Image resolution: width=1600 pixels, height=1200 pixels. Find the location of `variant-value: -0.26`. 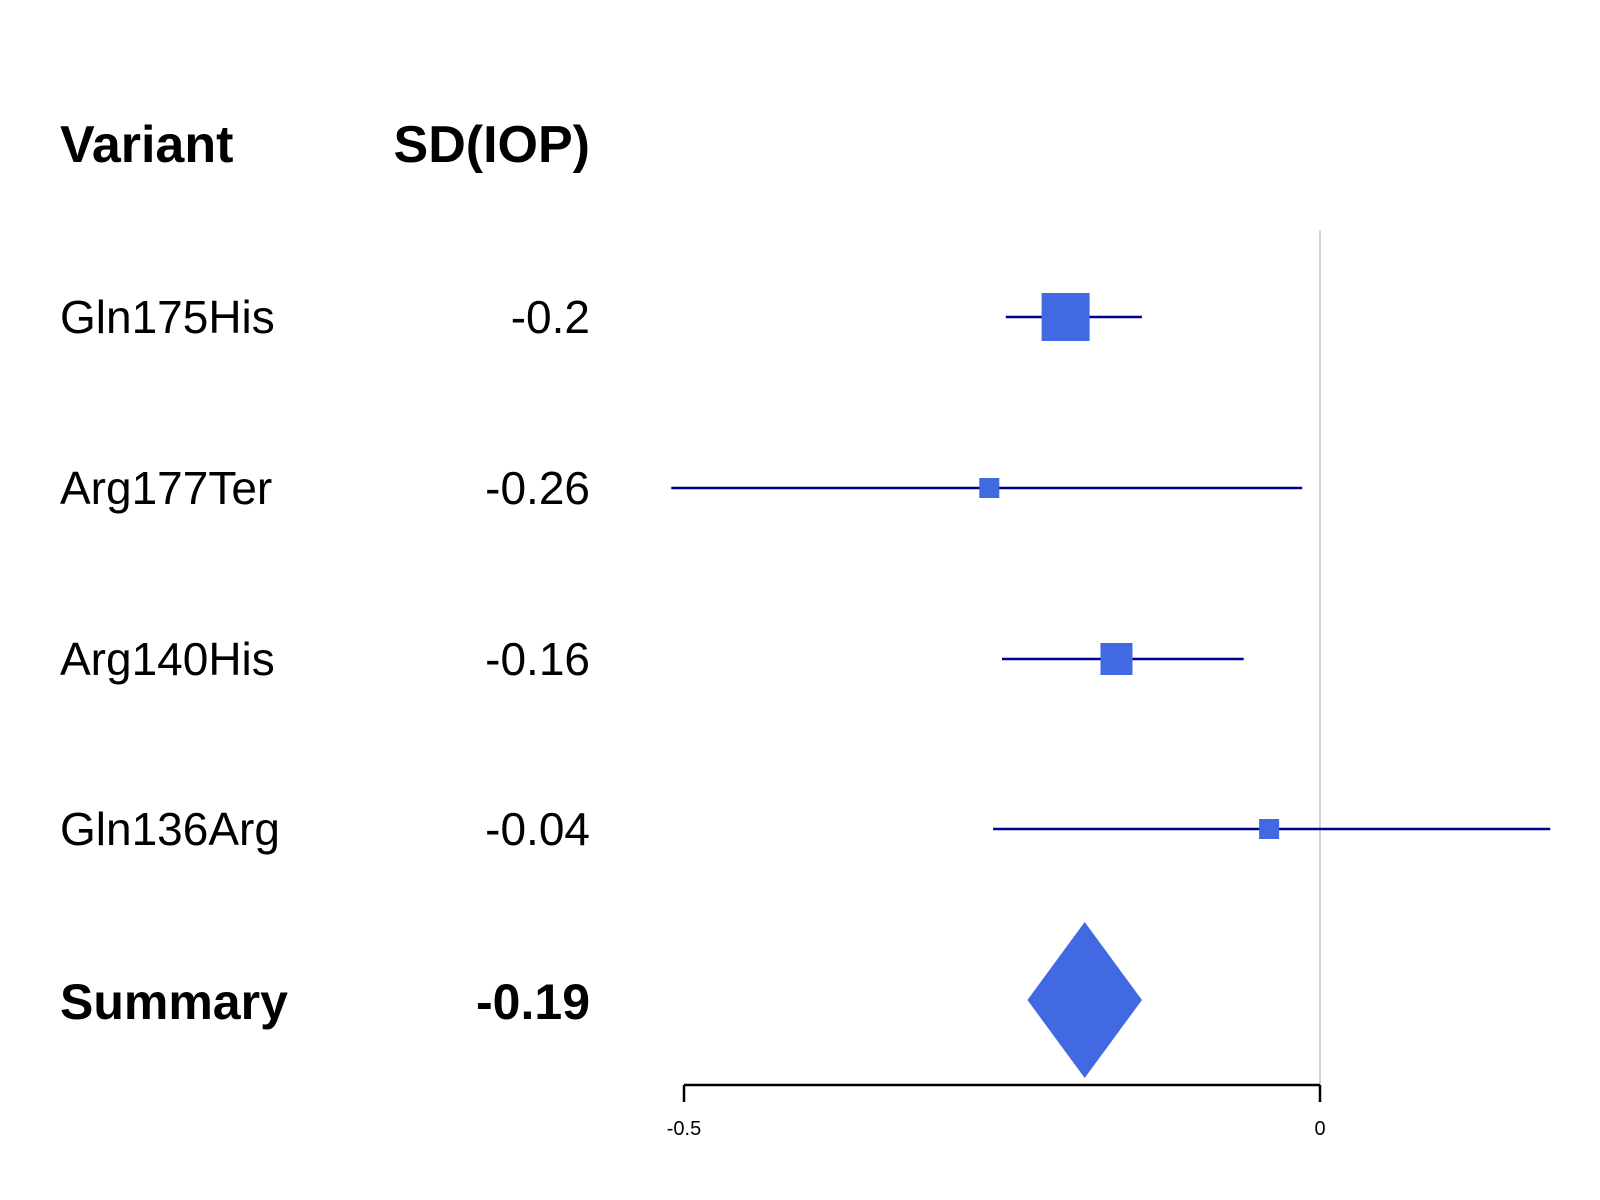

variant-value: -0.26 is located at coordinates (537, 488).